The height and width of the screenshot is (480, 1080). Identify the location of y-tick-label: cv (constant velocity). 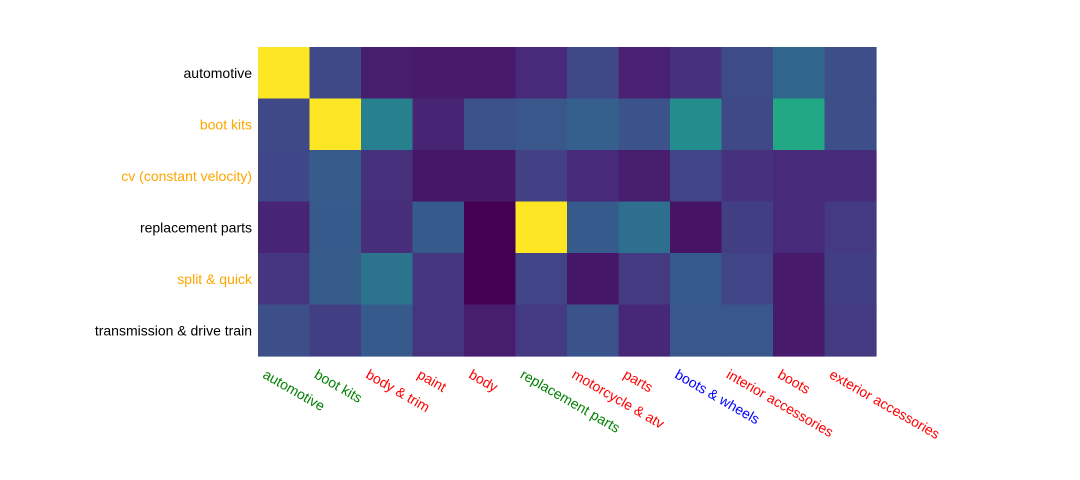
(186, 176).